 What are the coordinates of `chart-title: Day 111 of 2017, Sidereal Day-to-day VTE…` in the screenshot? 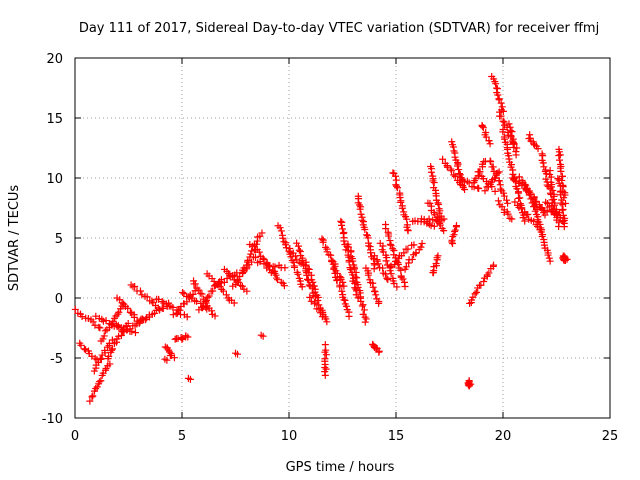 It's located at (339, 28).